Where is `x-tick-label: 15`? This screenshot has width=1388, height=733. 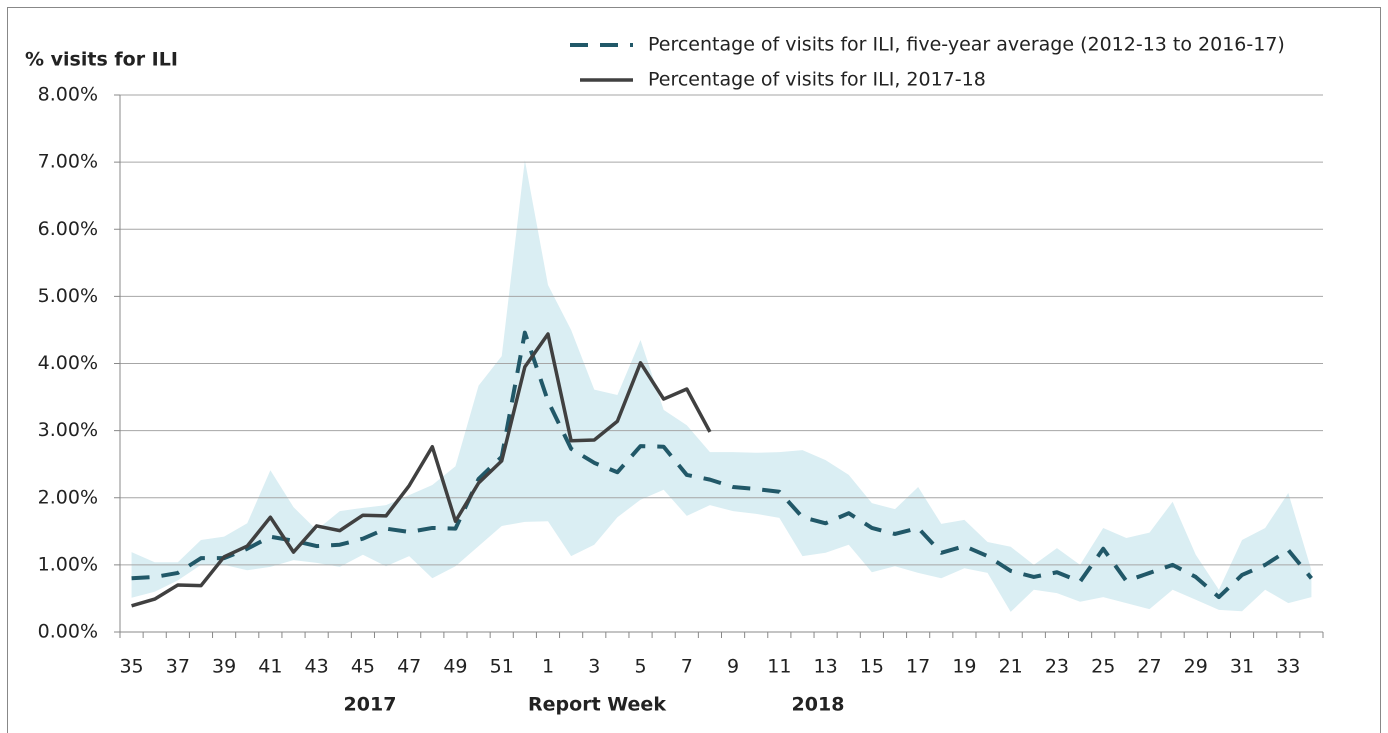 x-tick-label: 15 is located at coordinates (872, 667).